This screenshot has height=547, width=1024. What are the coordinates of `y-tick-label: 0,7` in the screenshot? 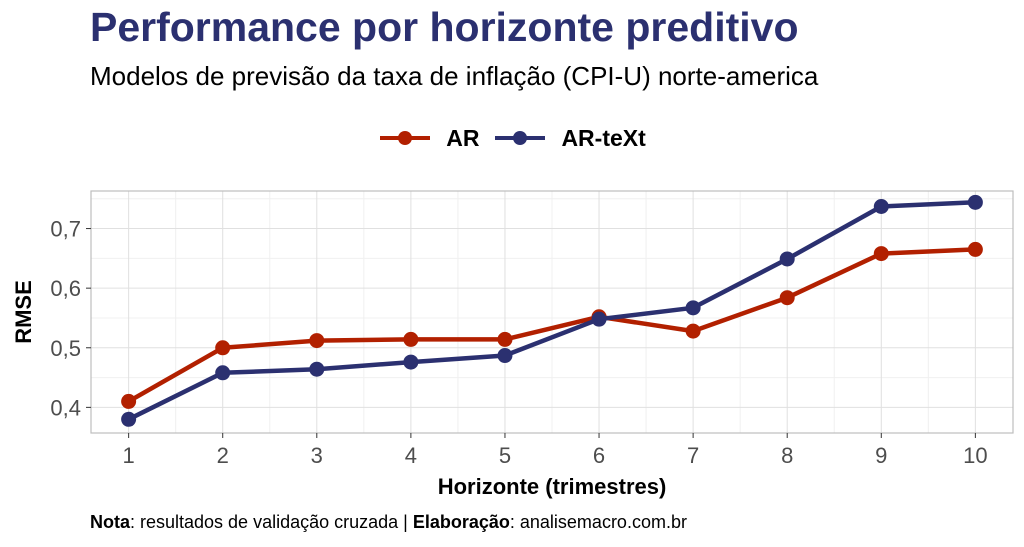 It's located at (65, 229).